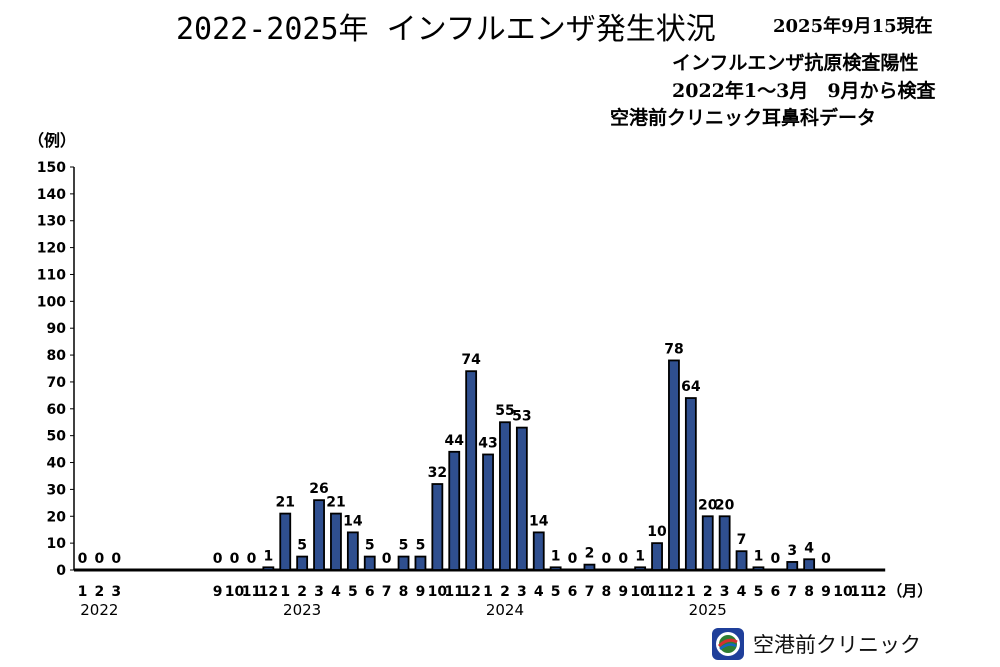 This screenshot has height=667, width=1000. What do you see at coordinates (437, 473) in the screenshot?
I see `bar-value-label: 32` at bounding box center [437, 473].